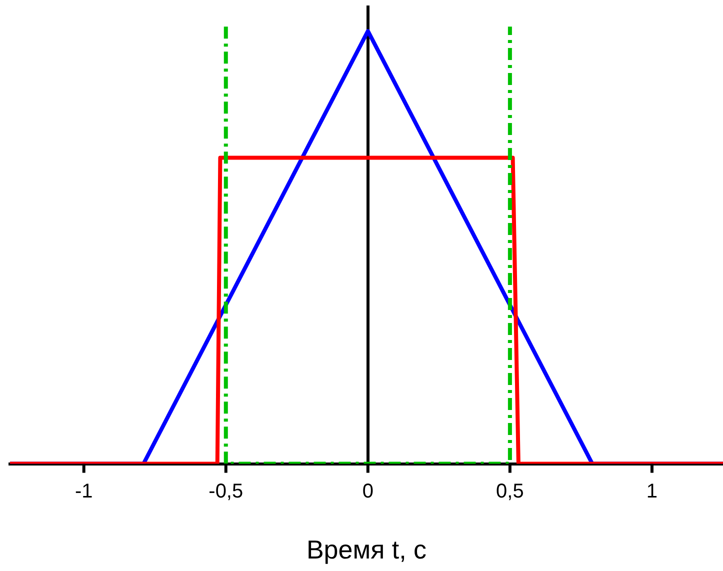 This screenshot has width=723, height=571. Describe the element at coordinates (510, 491) in the screenshot. I see `x-tick-label: 0,5` at that location.